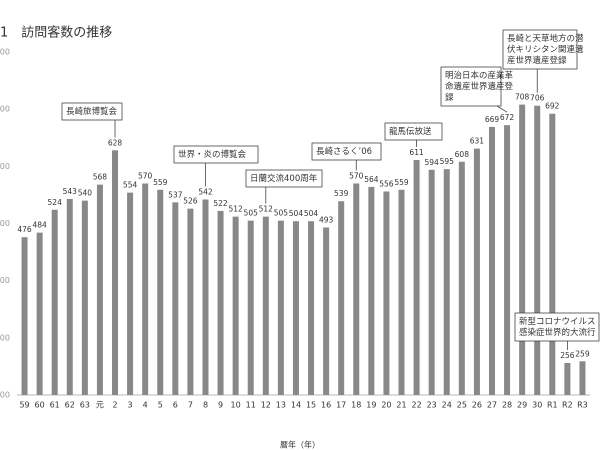 Image resolution: width=600 pixels, height=450 pixels. What do you see at coordinates (567, 355) in the screenshot?
I see `value-label: 256` at bounding box center [567, 355].